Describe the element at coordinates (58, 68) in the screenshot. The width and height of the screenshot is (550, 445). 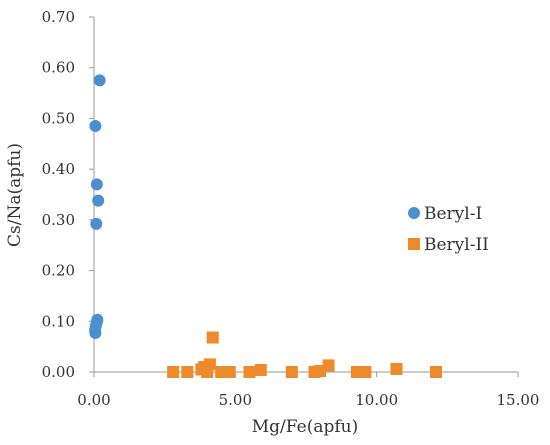
I see `y-tick-label: 0.60` at that location.